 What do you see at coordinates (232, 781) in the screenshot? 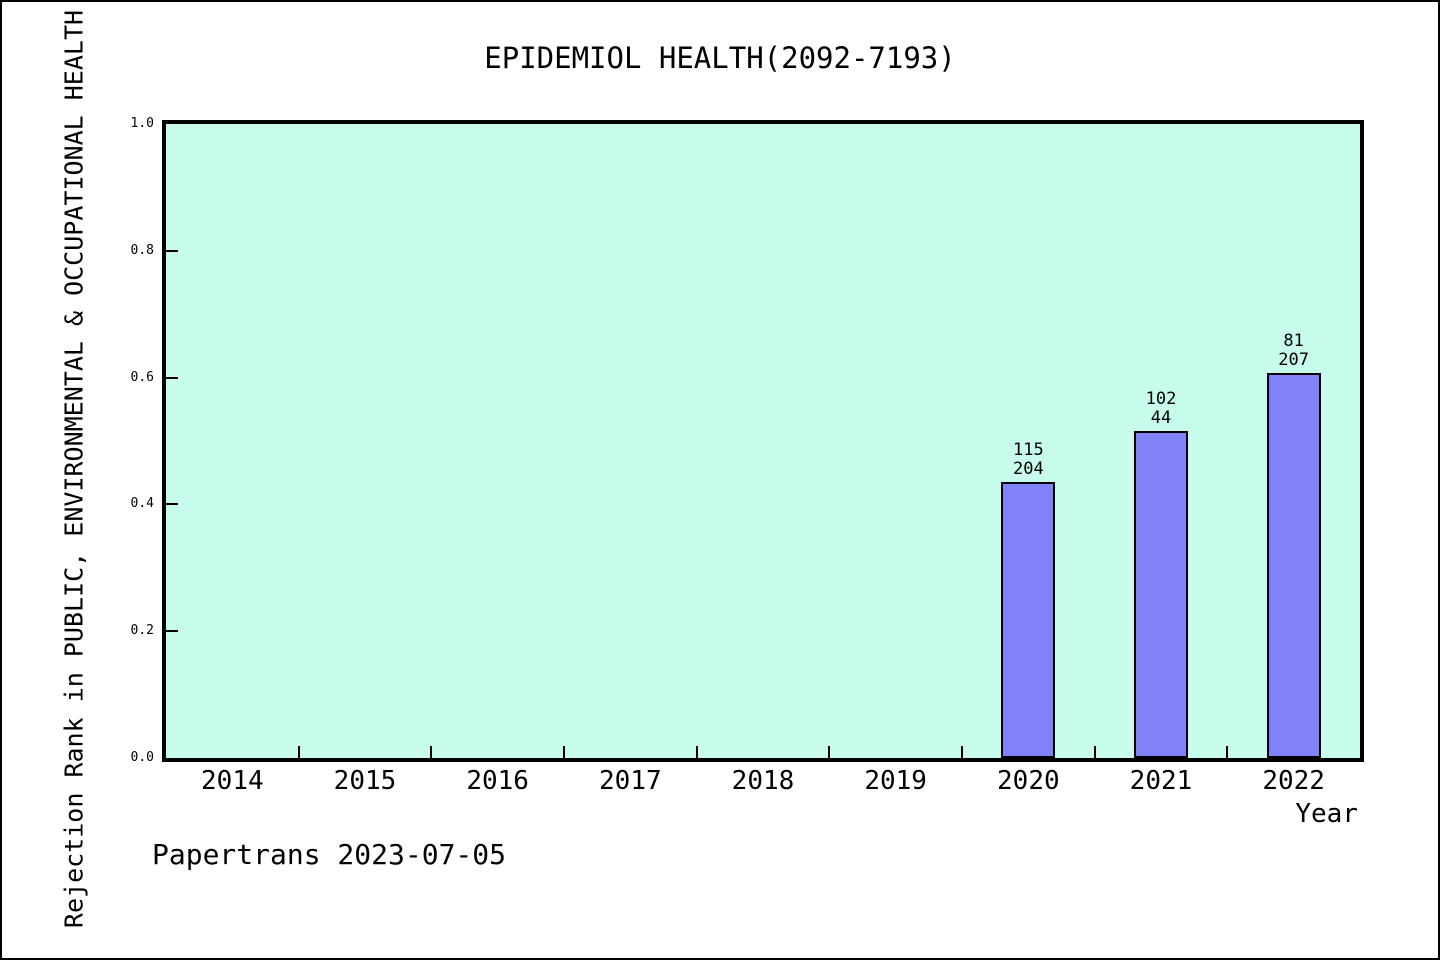
I see `x-tick-label: 2014` at bounding box center [232, 781].